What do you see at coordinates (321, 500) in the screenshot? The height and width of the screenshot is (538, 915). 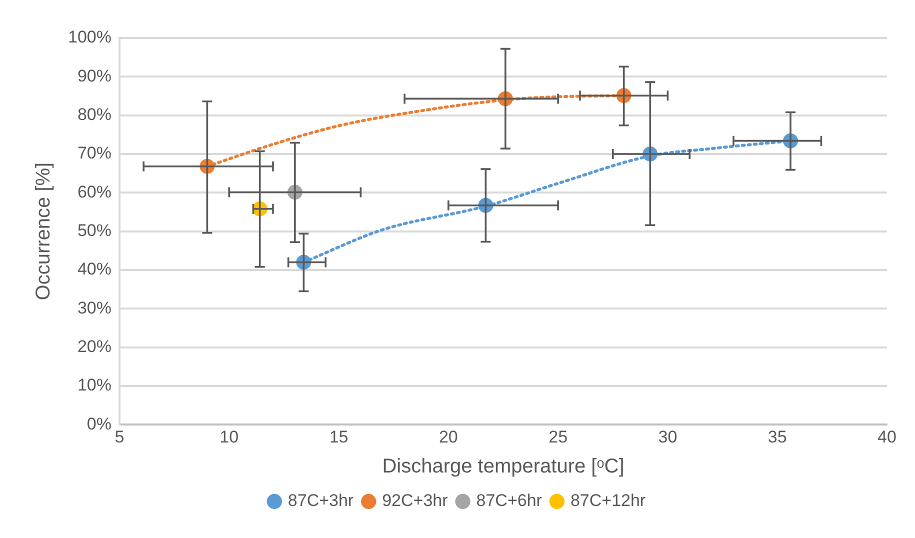 I see `legend-label: 87C+3hr` at bounding box center [321, 500].